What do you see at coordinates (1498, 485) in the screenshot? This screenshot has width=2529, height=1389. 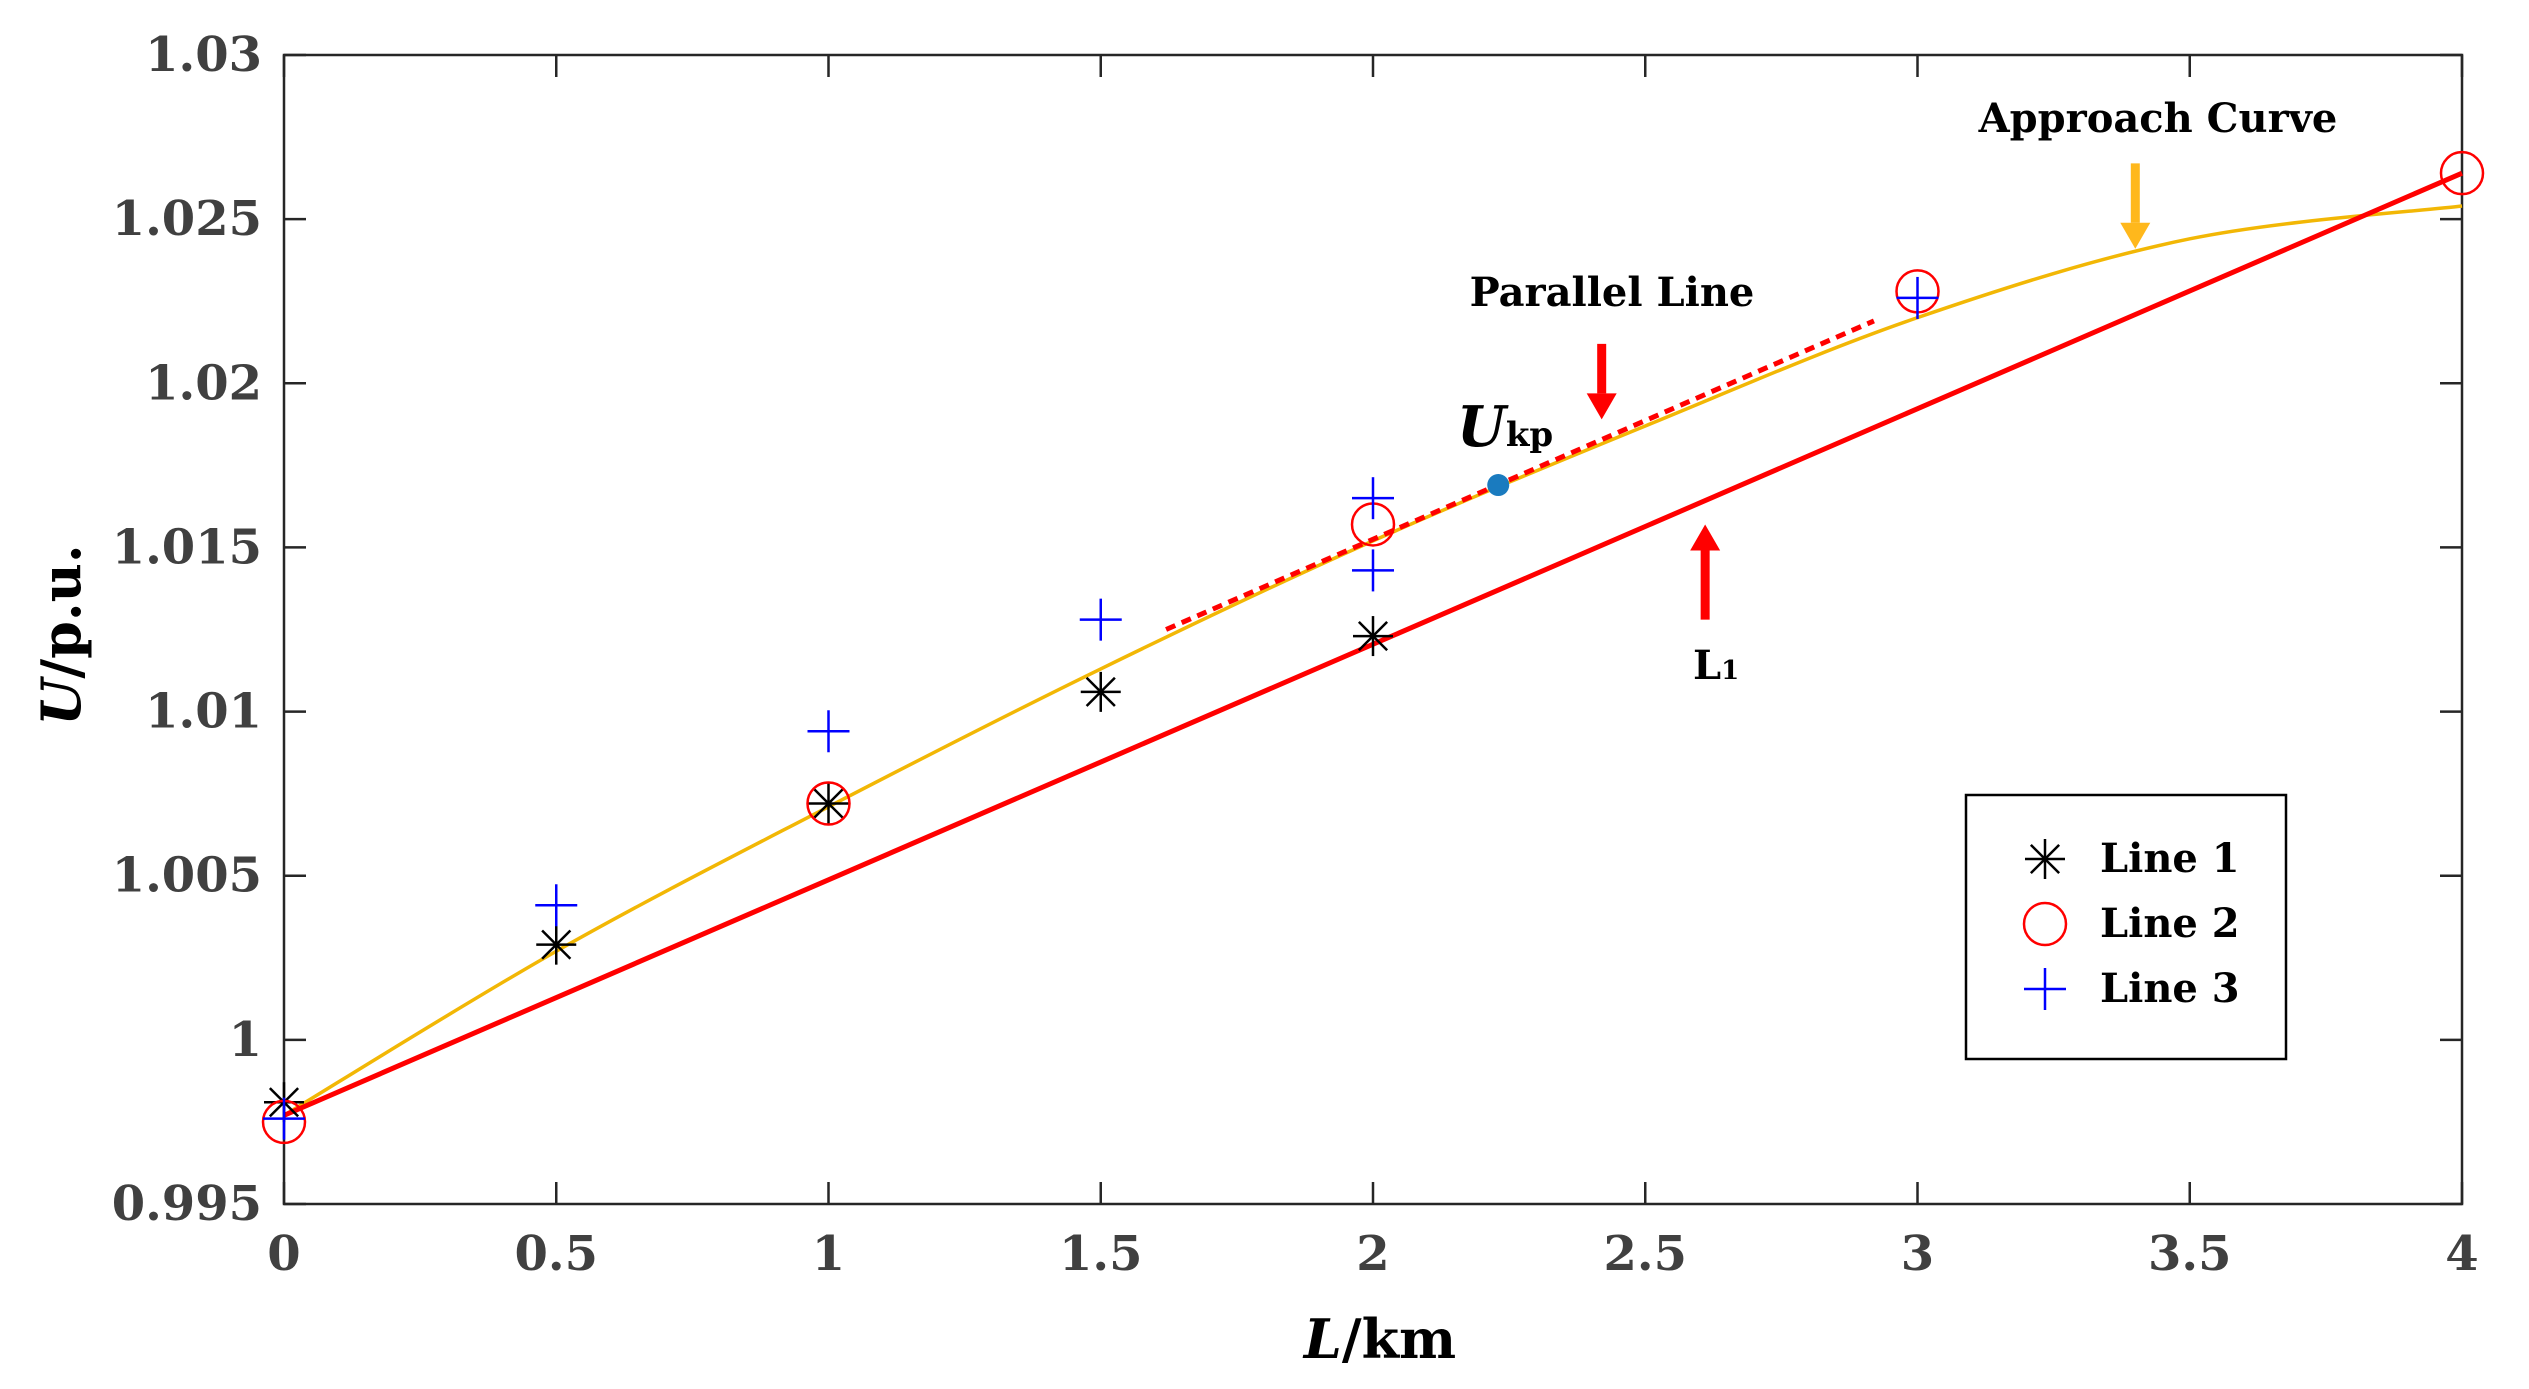 I see `ukp-point` at bounding box center [1498, 485].